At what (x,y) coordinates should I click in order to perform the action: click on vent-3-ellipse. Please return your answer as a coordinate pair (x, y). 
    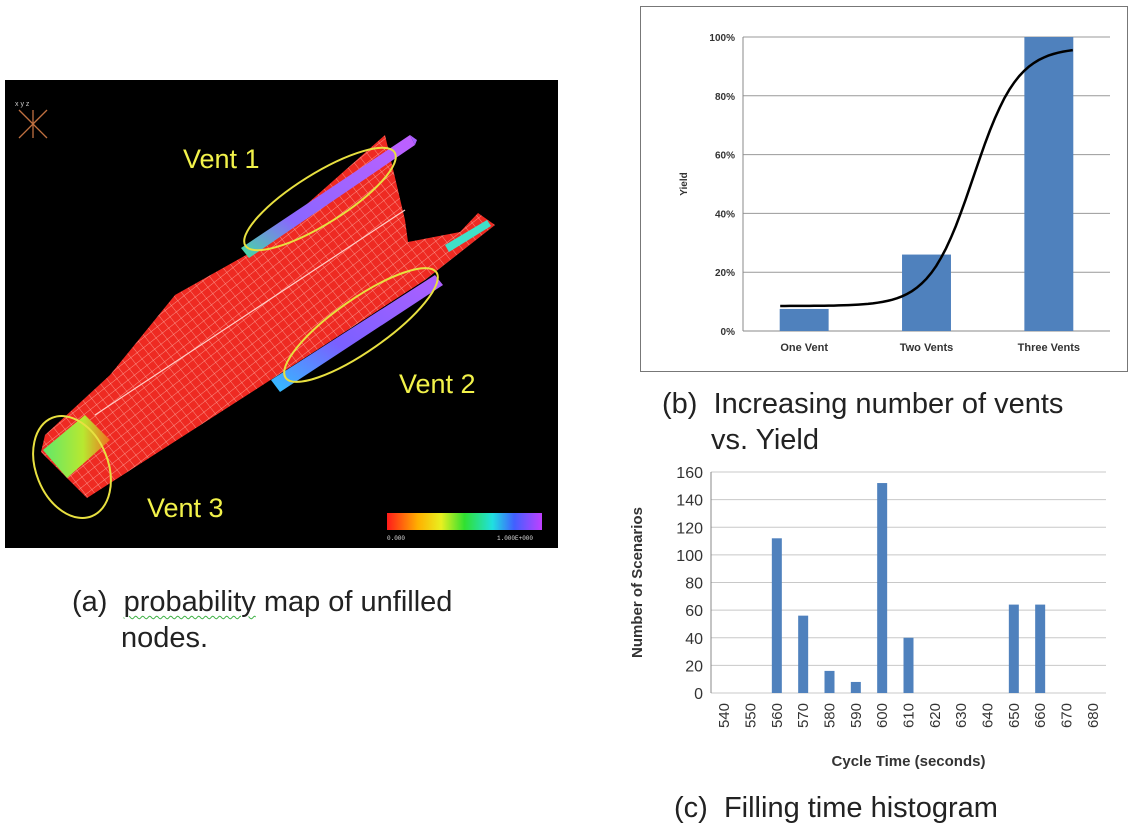
    Looking at the image, I should click on (72, 467).